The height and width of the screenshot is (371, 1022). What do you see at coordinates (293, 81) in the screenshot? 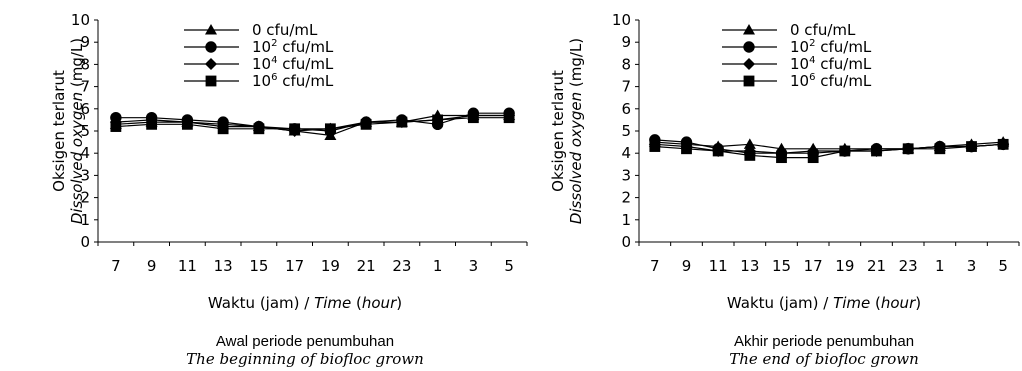
I see `legend-label: 106 cfu/mL` at bounding box center [293, 81].